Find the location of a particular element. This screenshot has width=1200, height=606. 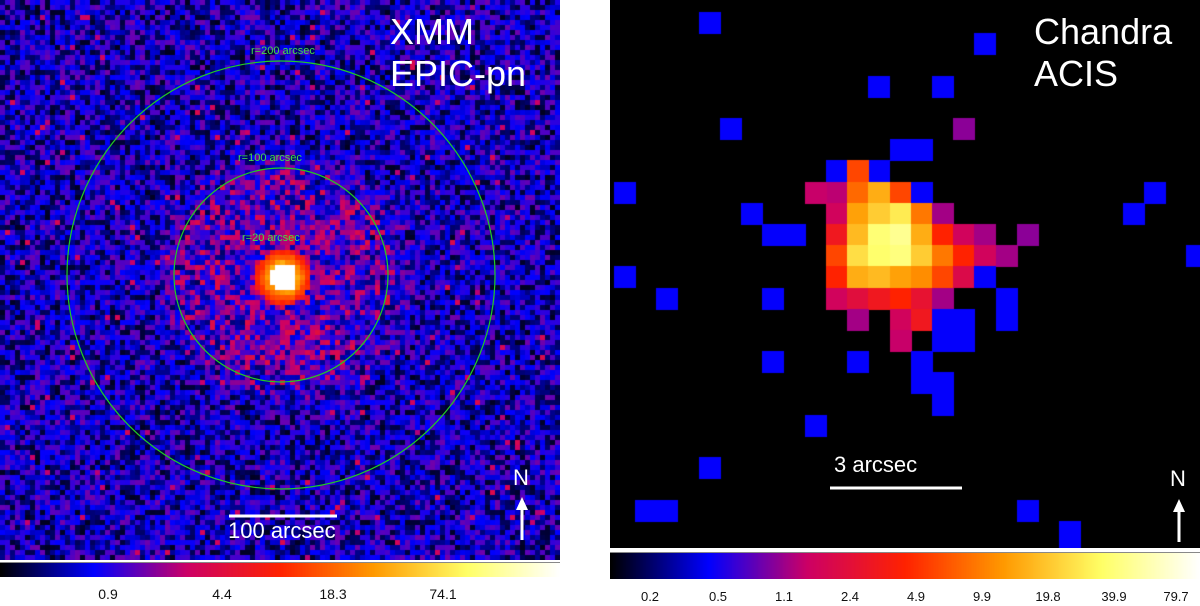

xmm-colorbar: 0.9 4.4 18.3 74.1 is located at coordinates (280, 584).